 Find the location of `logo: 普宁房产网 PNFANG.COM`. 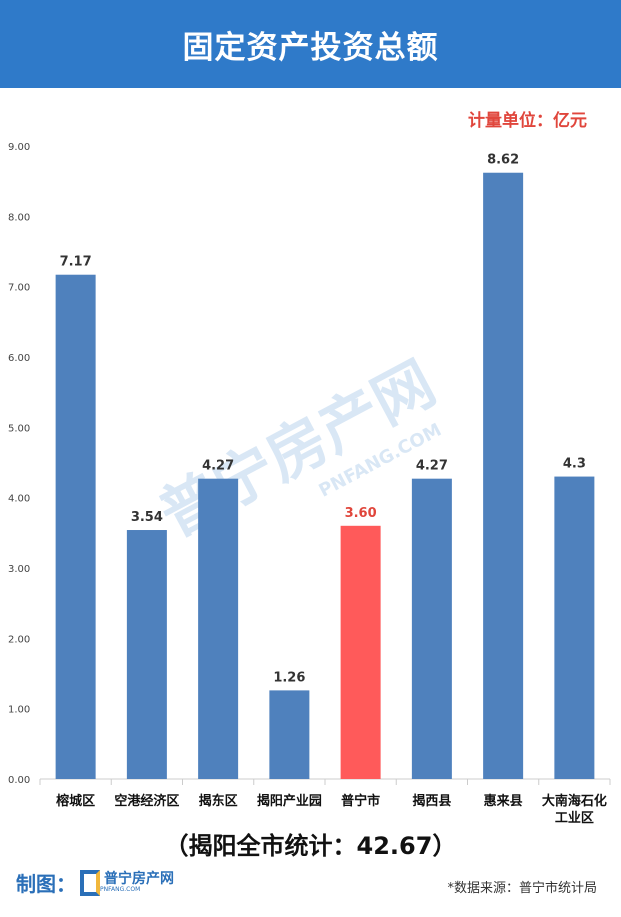

logo: 普宁房产网 PNFANG.COM is located at coordinates (127, 882).